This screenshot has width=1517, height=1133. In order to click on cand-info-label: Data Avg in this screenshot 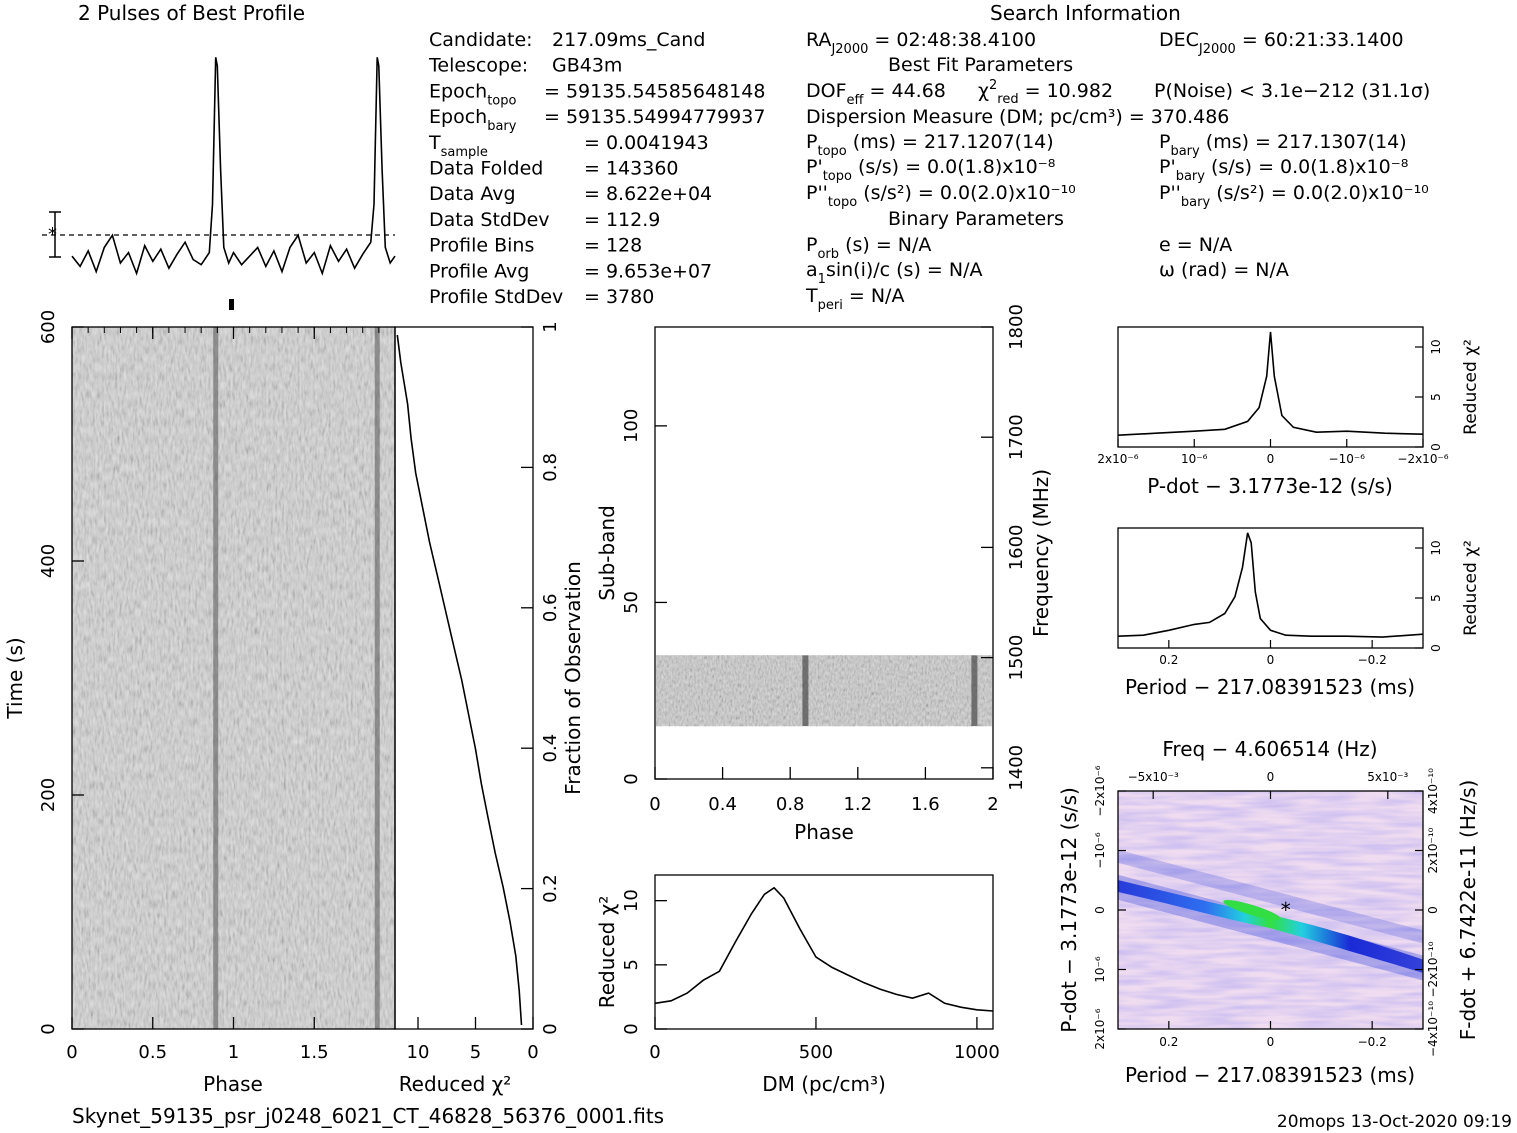, I will do `click(472, 194)`.